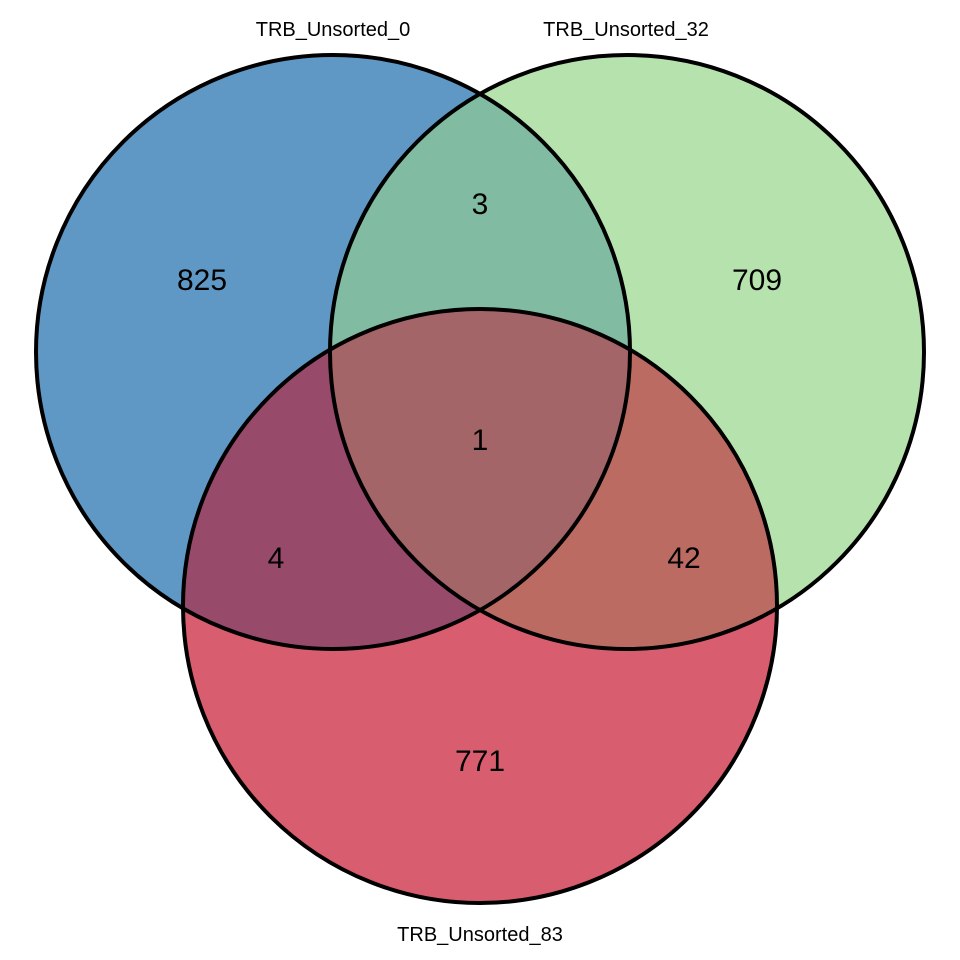  I want to click on count-abc: 1, so click(480, 440).